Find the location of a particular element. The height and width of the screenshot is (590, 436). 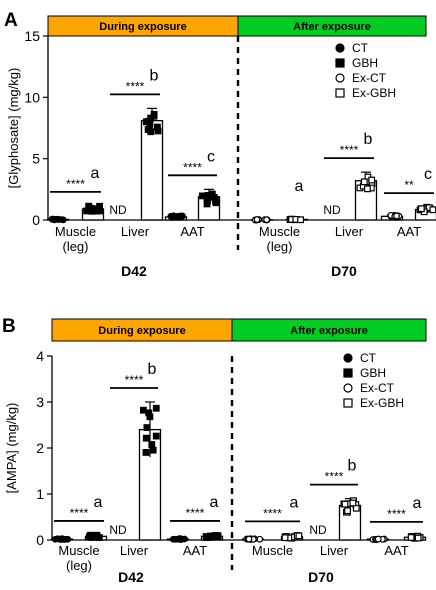

y-tick-label: 3 is located at coordinates (40, 402).